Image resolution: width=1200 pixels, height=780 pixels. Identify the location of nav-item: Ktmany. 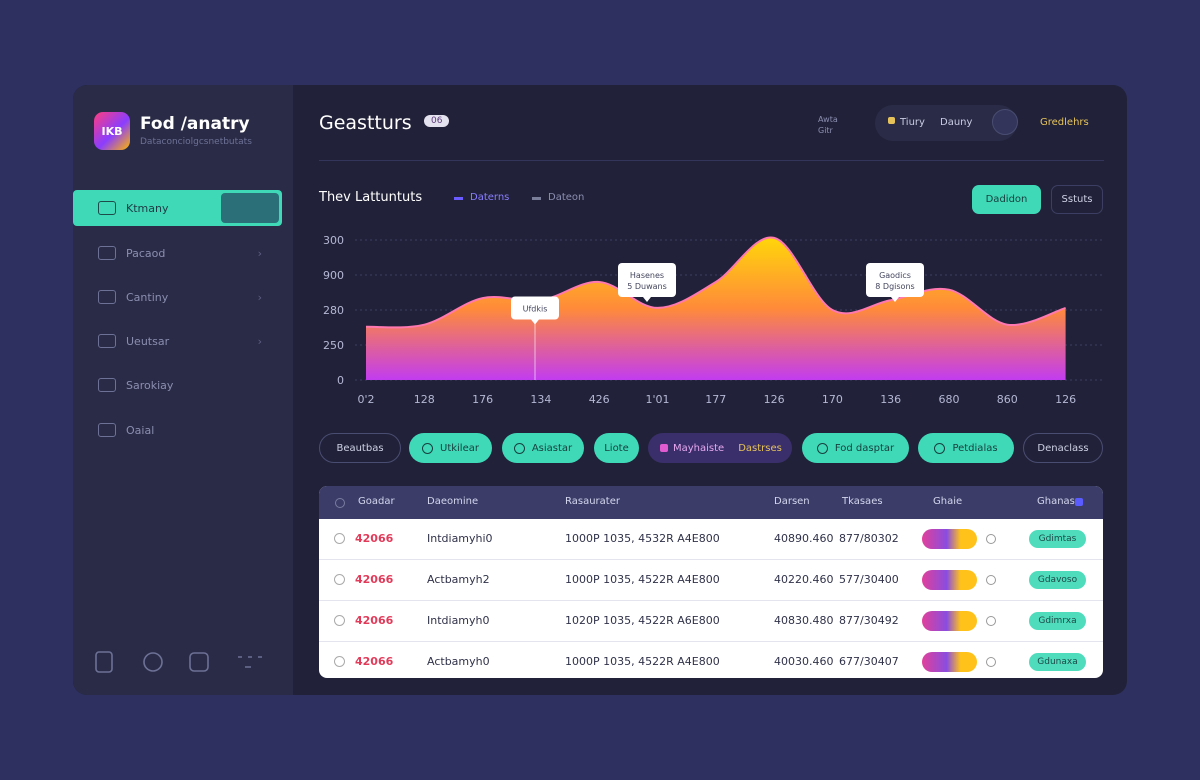
(177, 208).